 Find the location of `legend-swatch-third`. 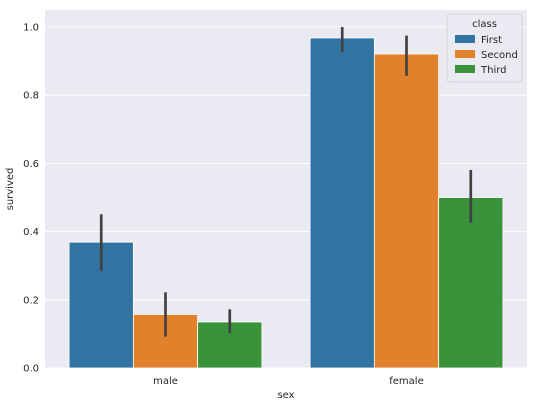

legend-swatch-third is located at coordinates (465, 69).